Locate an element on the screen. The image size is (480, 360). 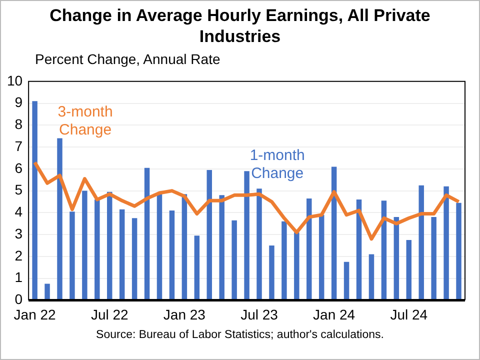
x-tick-label: Jan 24 is located at coordinates (334, 314).